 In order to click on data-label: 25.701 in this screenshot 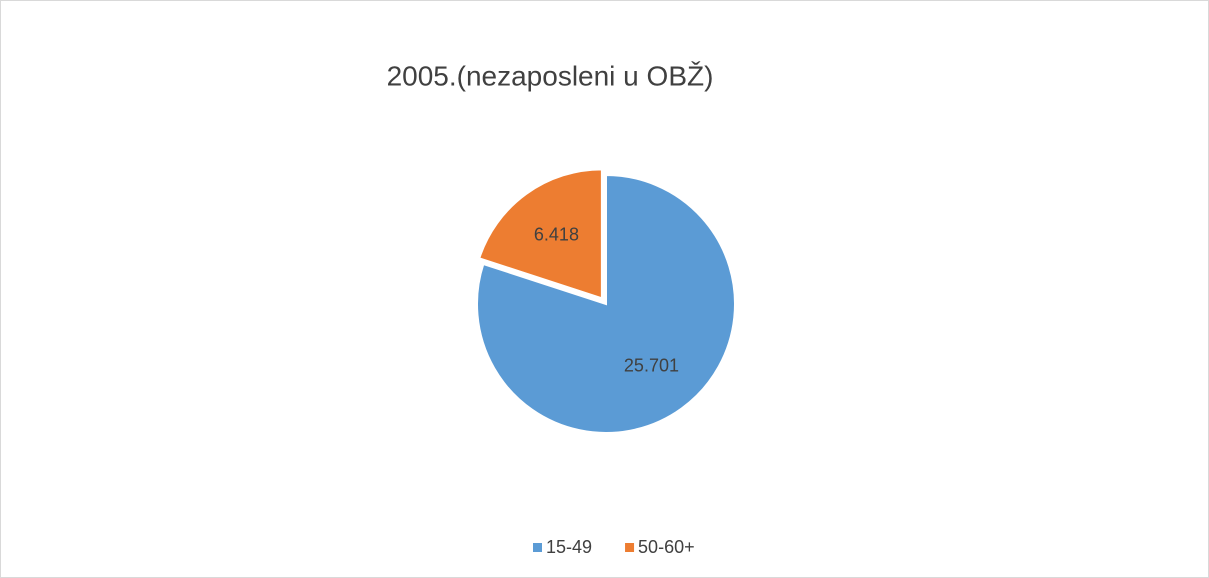, I will do `click(651, 365)`.